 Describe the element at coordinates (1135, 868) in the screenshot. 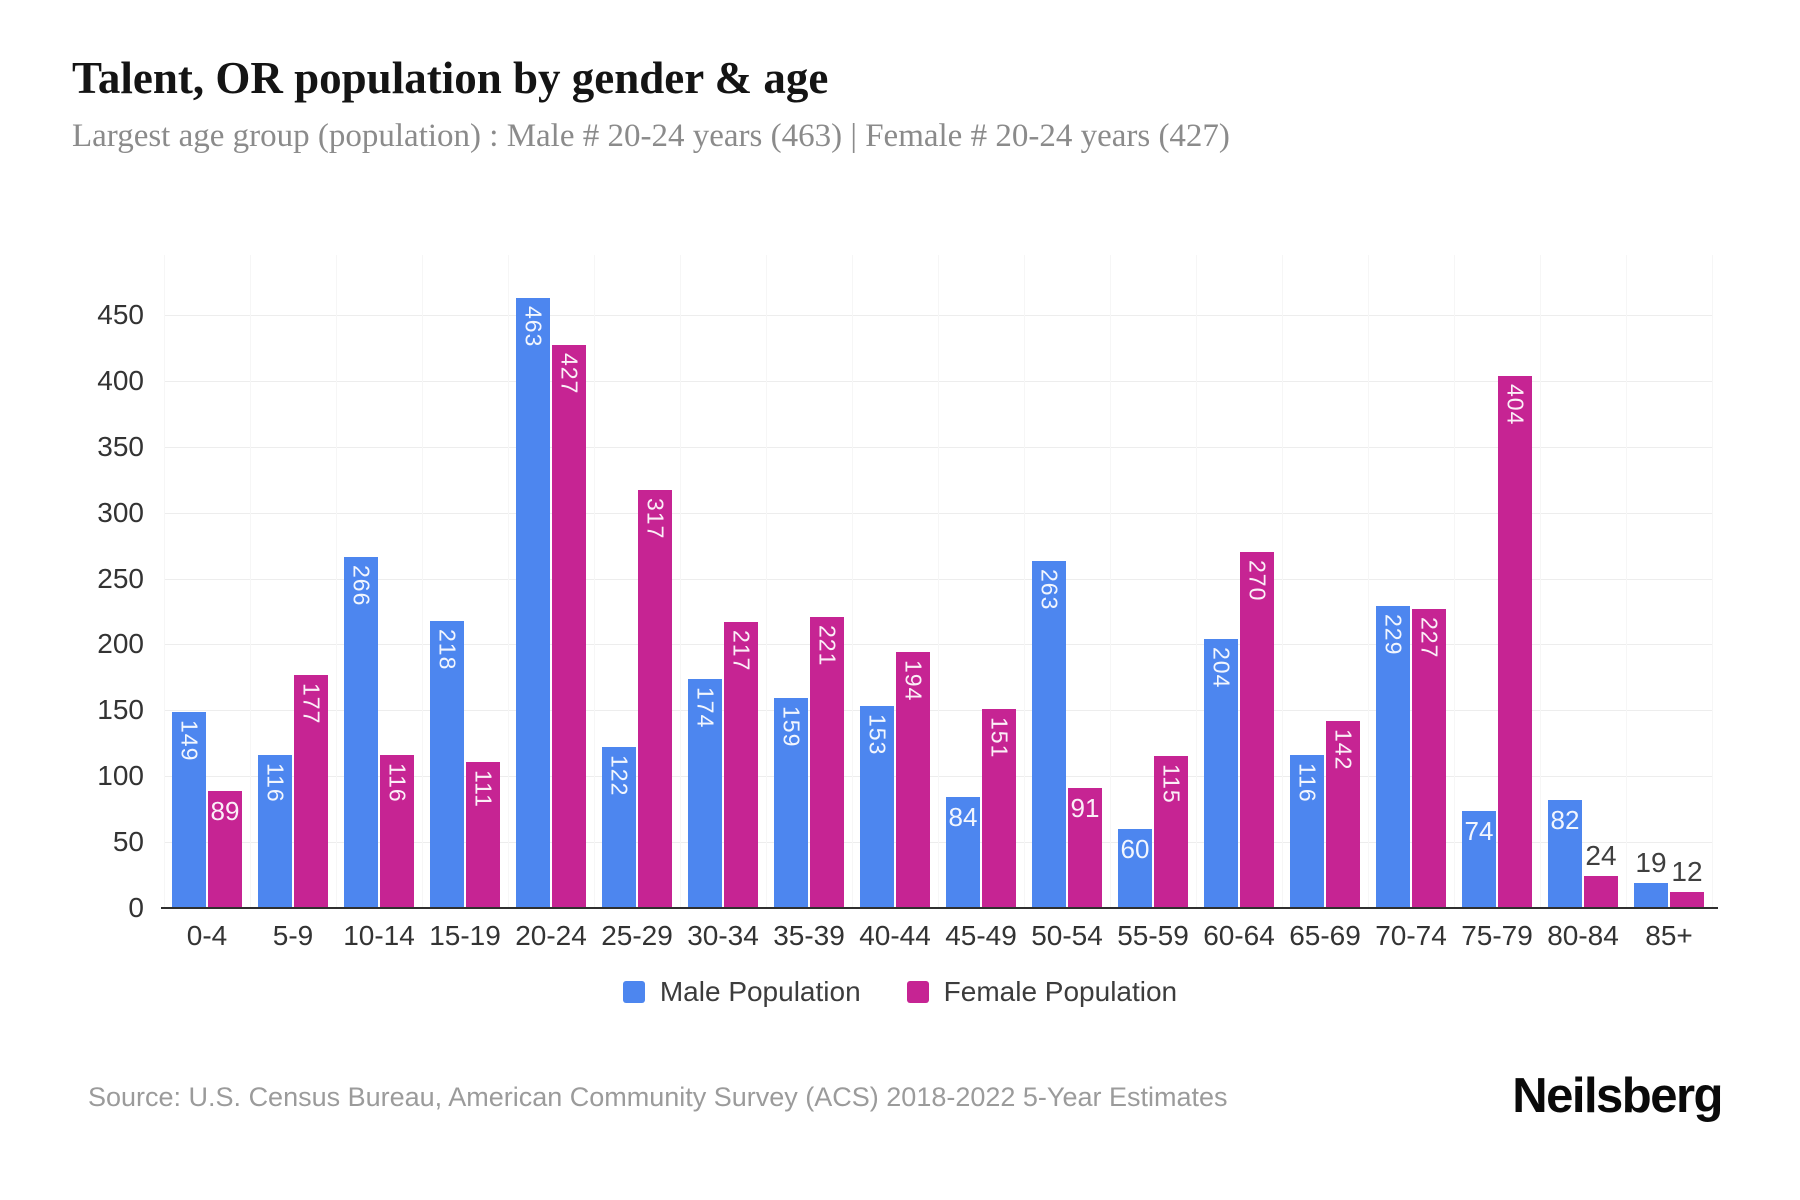

I see `bar-male-55-59: 60` at that location.